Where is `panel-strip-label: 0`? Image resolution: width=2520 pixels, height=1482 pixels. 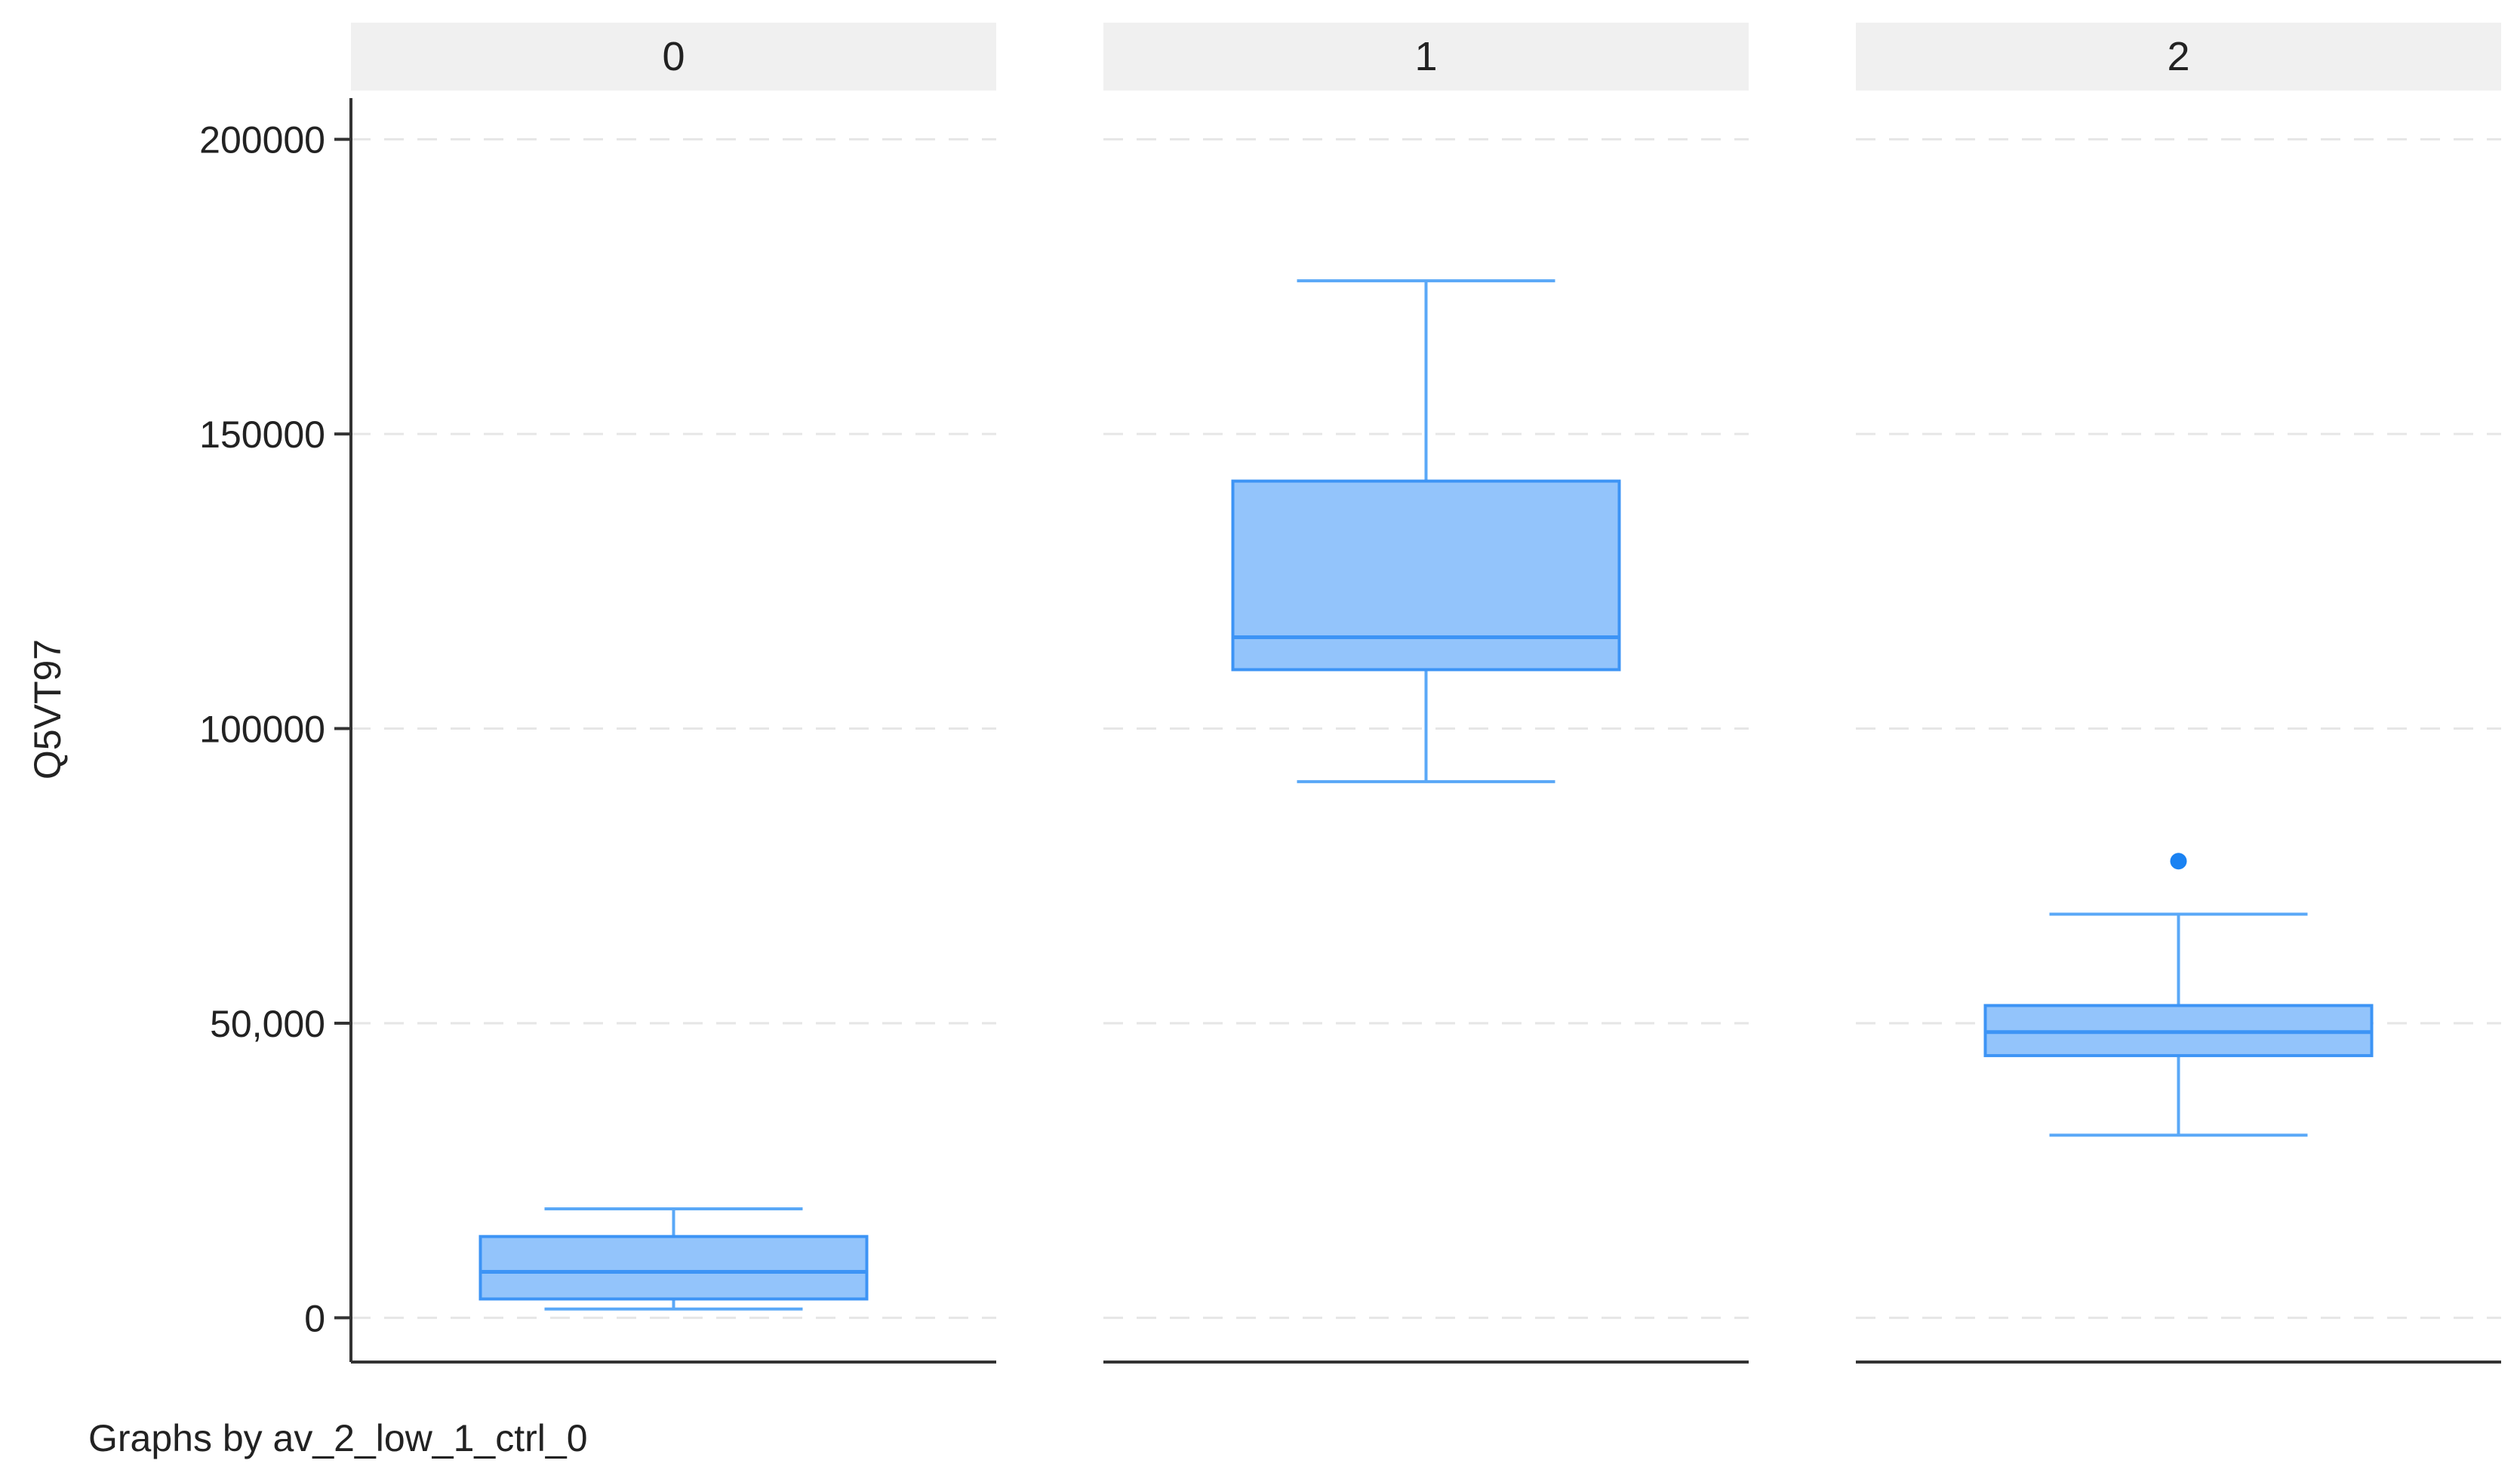
panel-strip-label: 0 is located at coordinates (673, 57).